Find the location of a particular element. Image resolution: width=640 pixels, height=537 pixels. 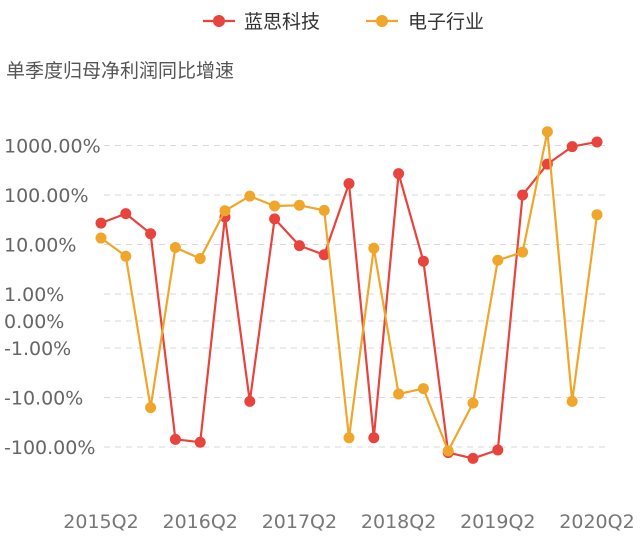

y-tick-label: -100.00% is located at coordinates (49, 448).